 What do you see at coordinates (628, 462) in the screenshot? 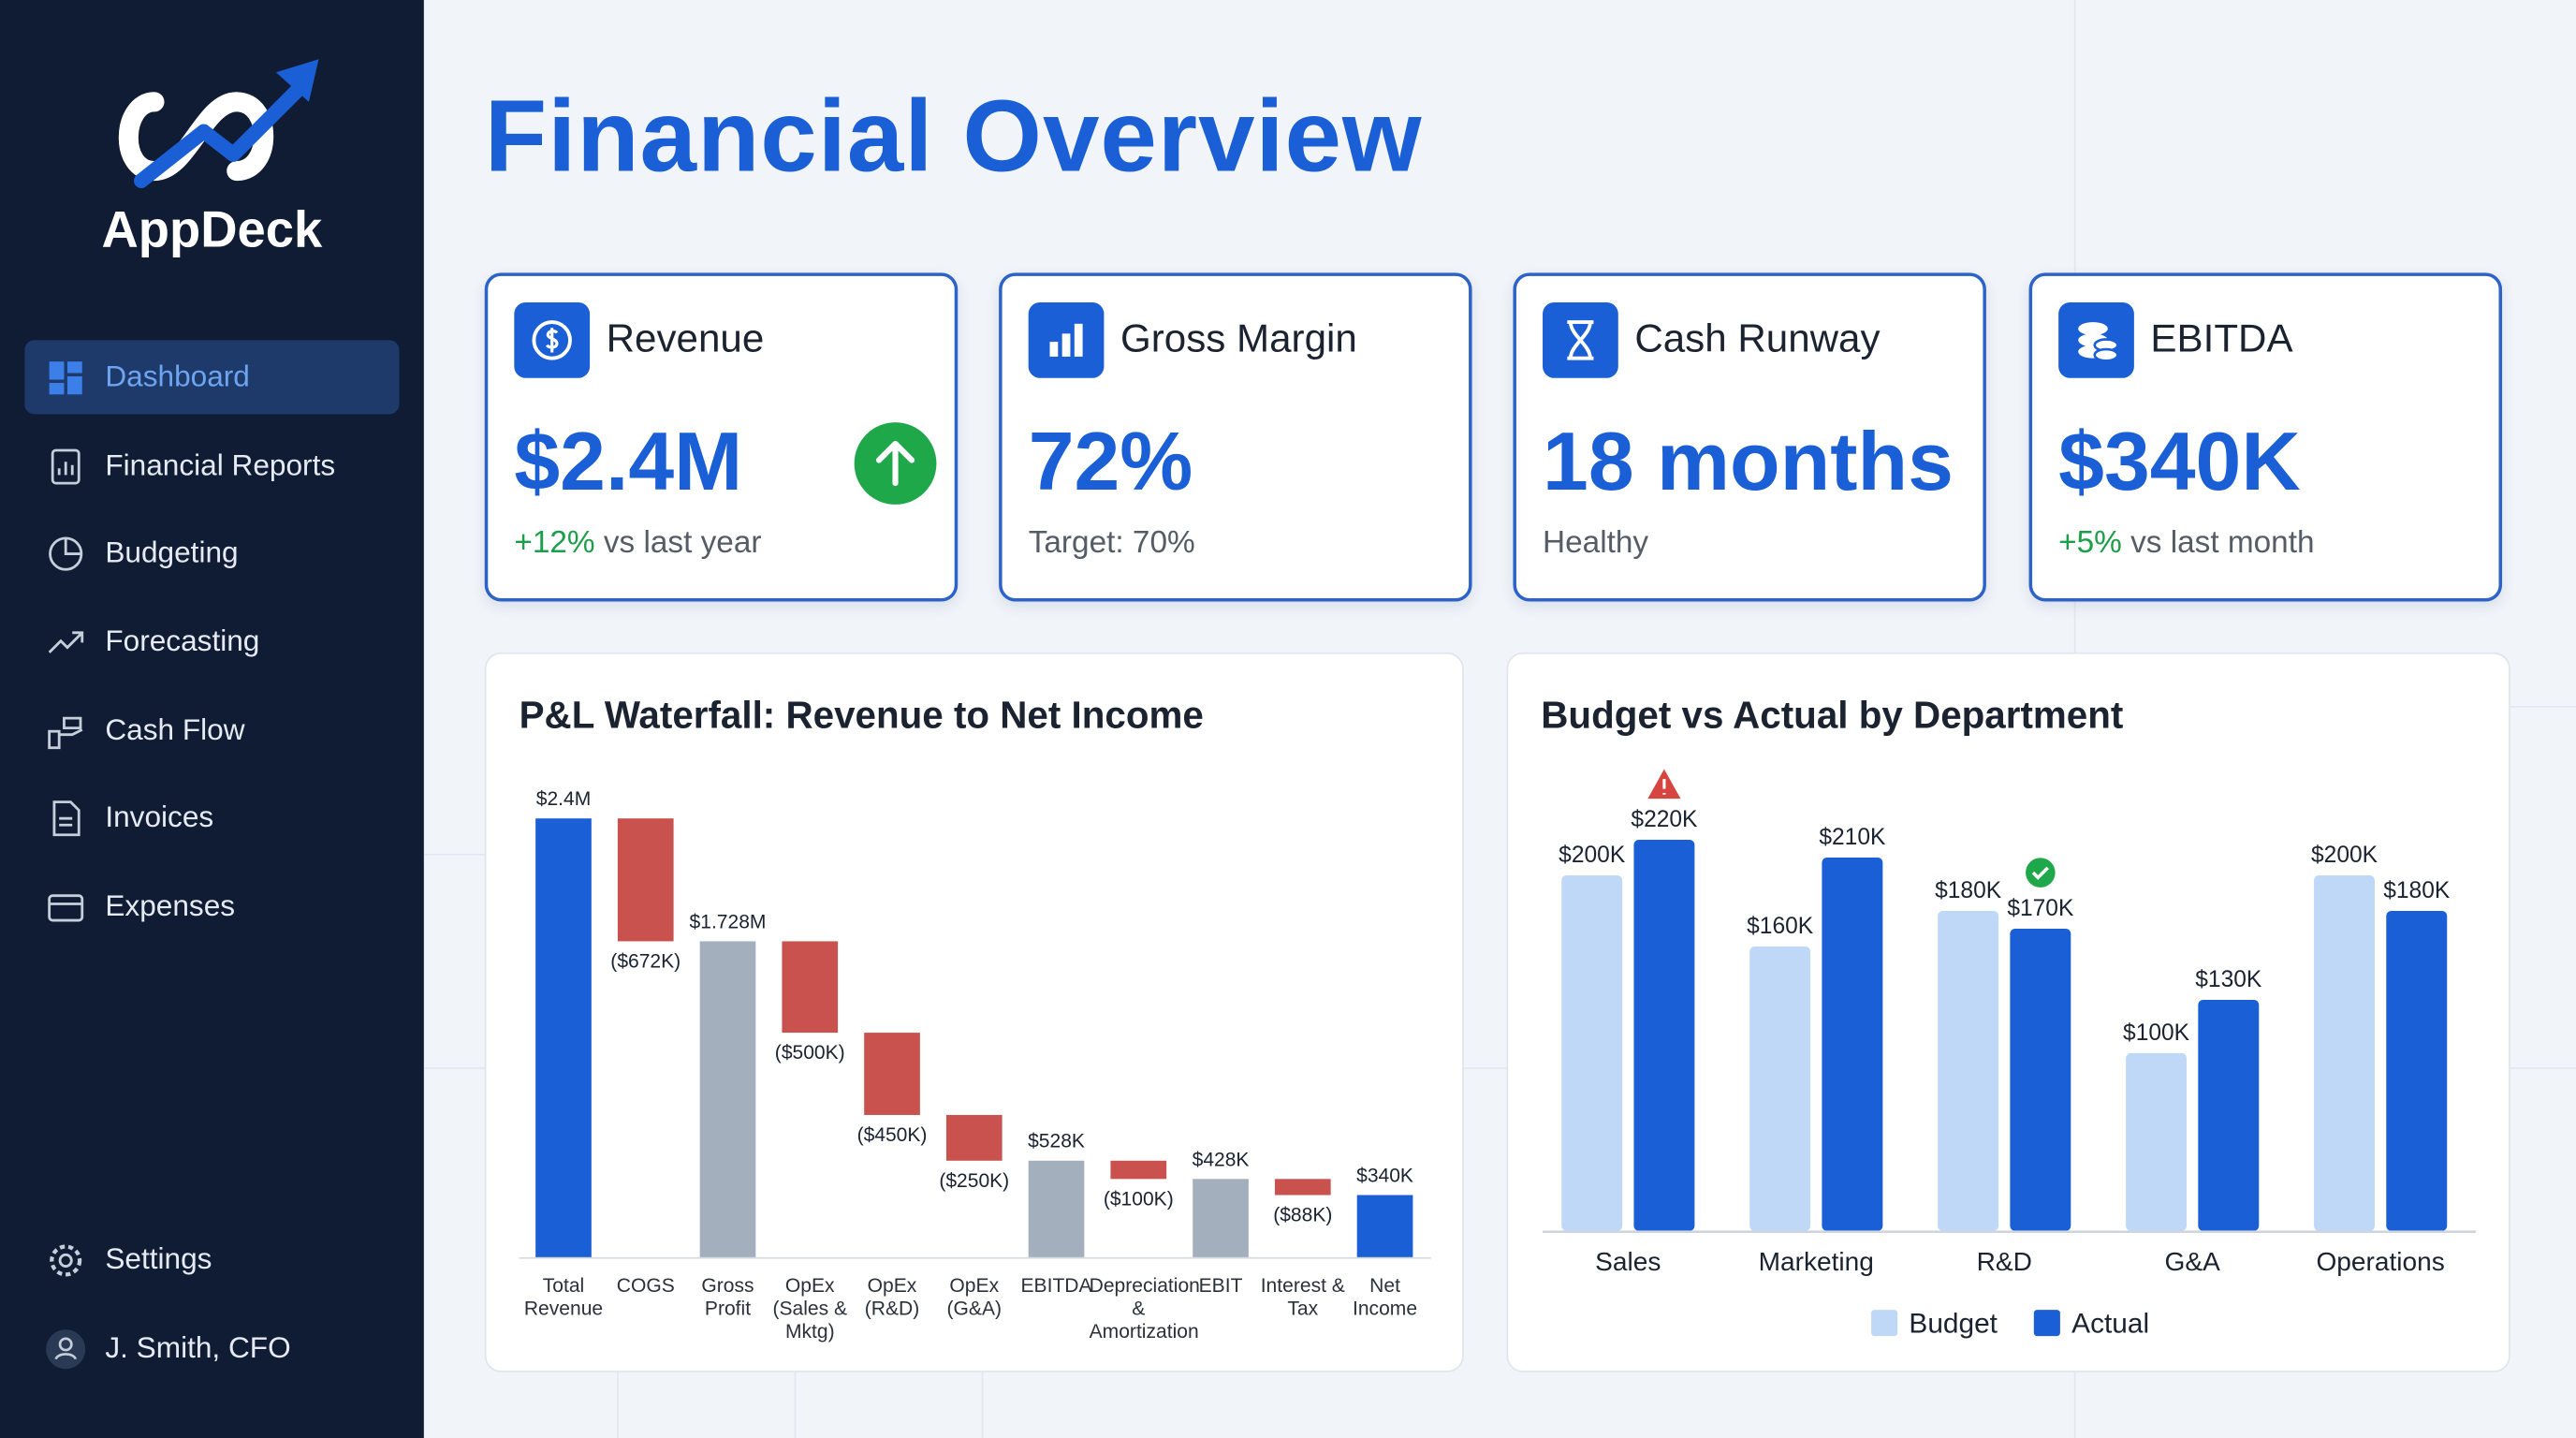
I see `kpi-value: $2.4M` at bounding box center [628, 462].